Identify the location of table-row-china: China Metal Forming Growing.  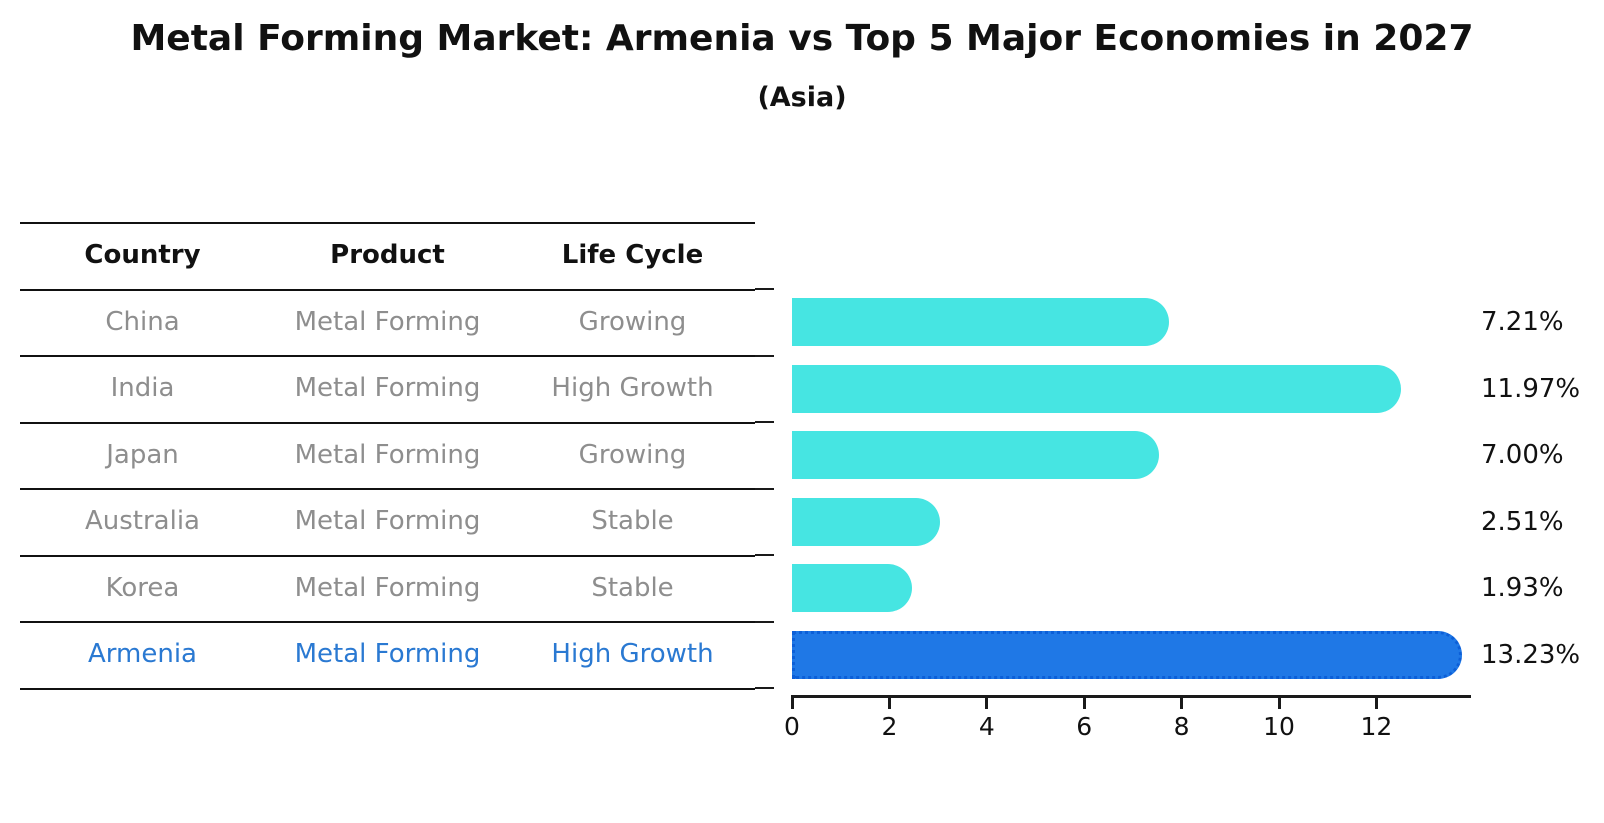
(387, 322).